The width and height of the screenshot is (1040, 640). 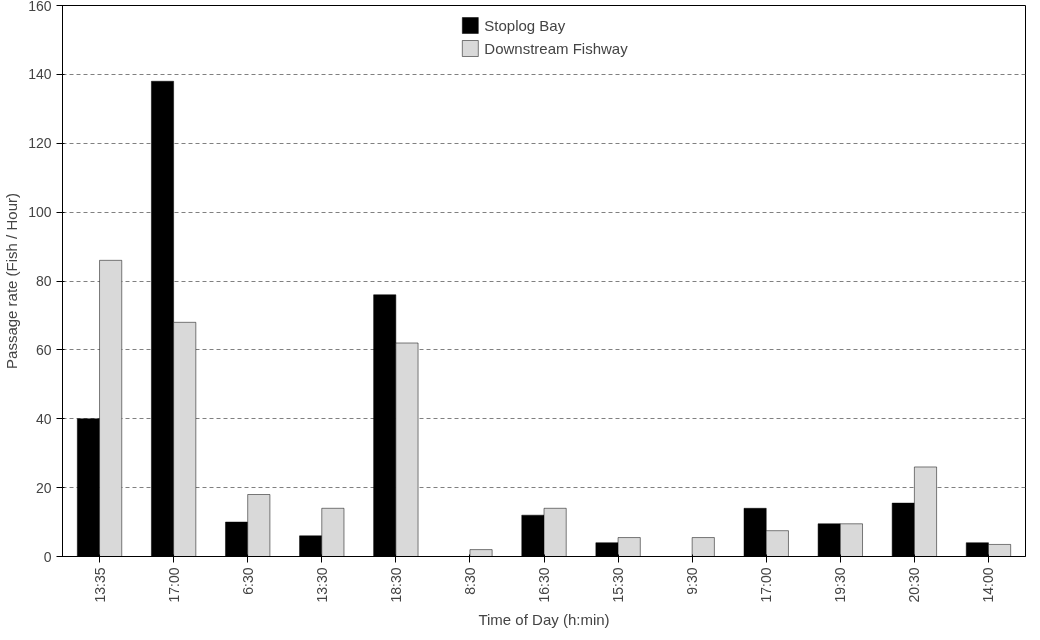 What do you see at coordinates (40, 7) in the screenshot?
I see `y-tick-label: 160` at bounding box center [40, 7].